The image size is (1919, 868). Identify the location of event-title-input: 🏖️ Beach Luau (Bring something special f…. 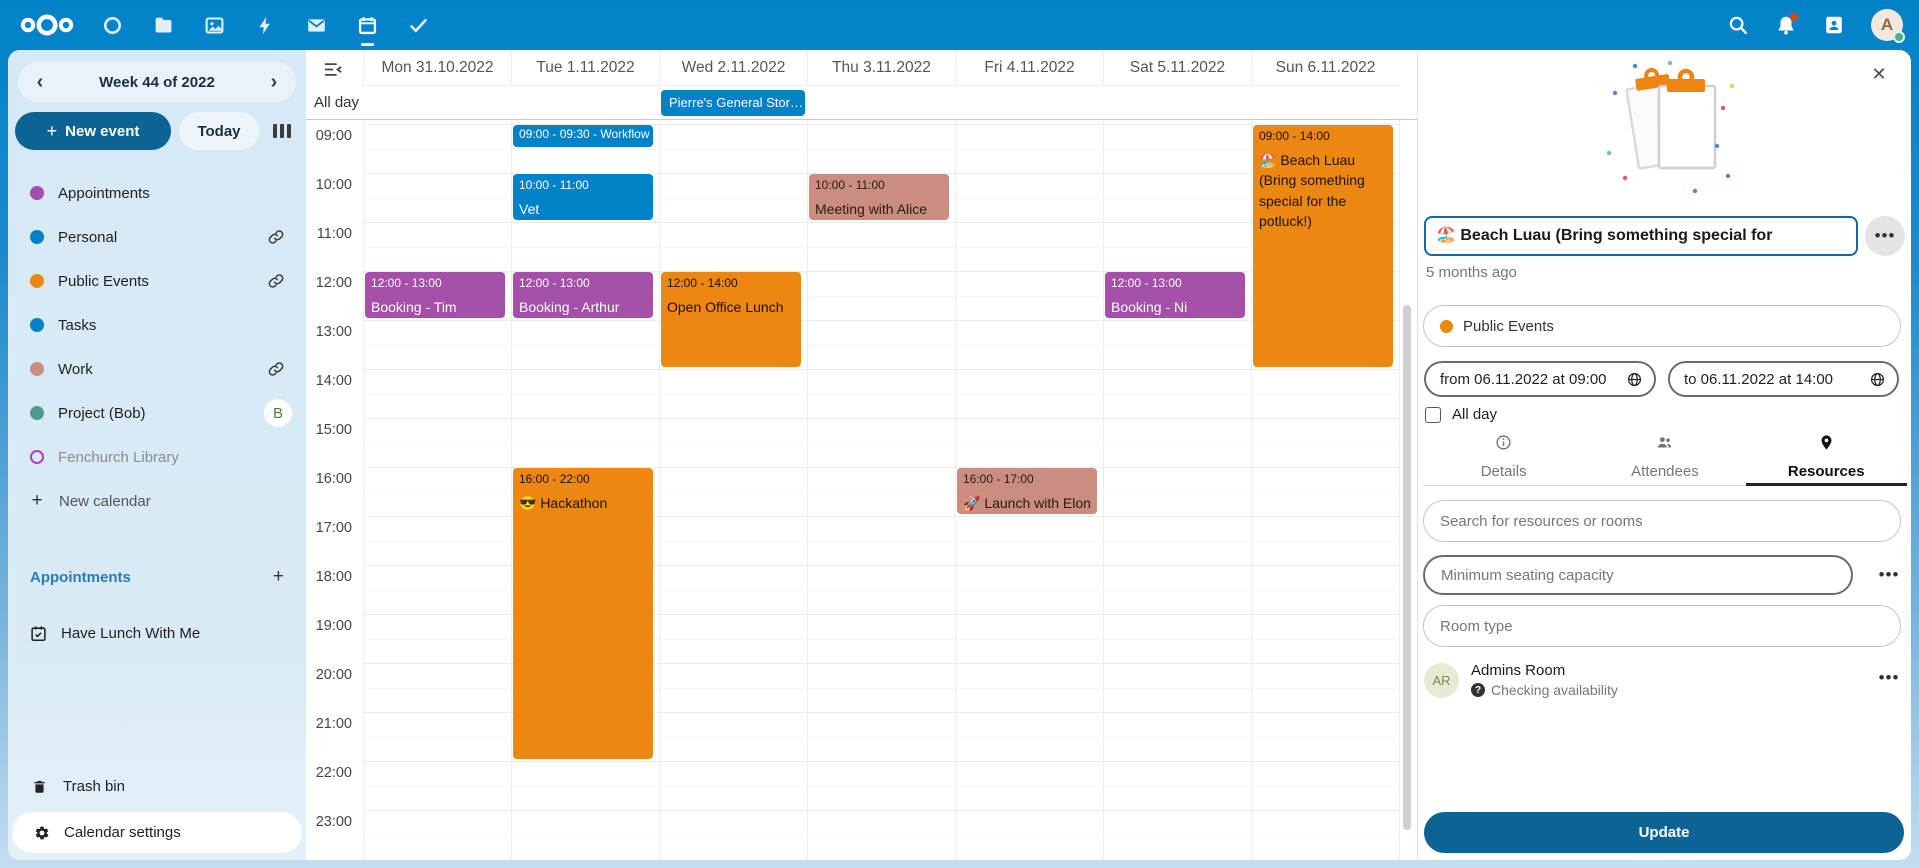
(1641, 236).